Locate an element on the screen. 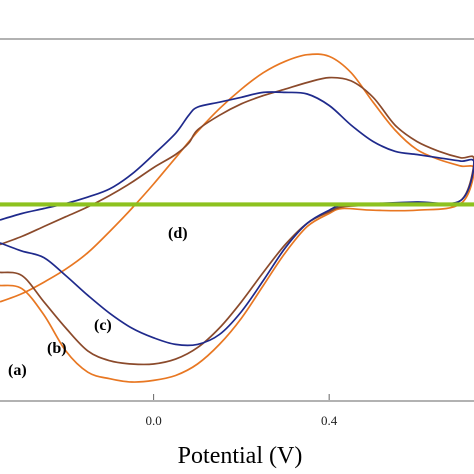  x-tick-label: 0.0 is located at coordinates (153, 420).